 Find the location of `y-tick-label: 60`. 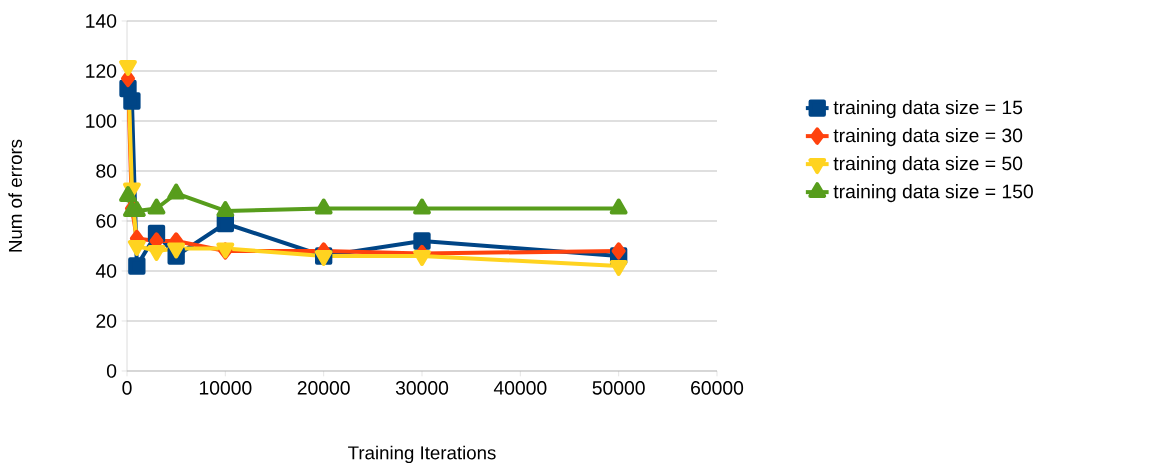

y-tick-label: 60 is located at coordinates (106, 221).